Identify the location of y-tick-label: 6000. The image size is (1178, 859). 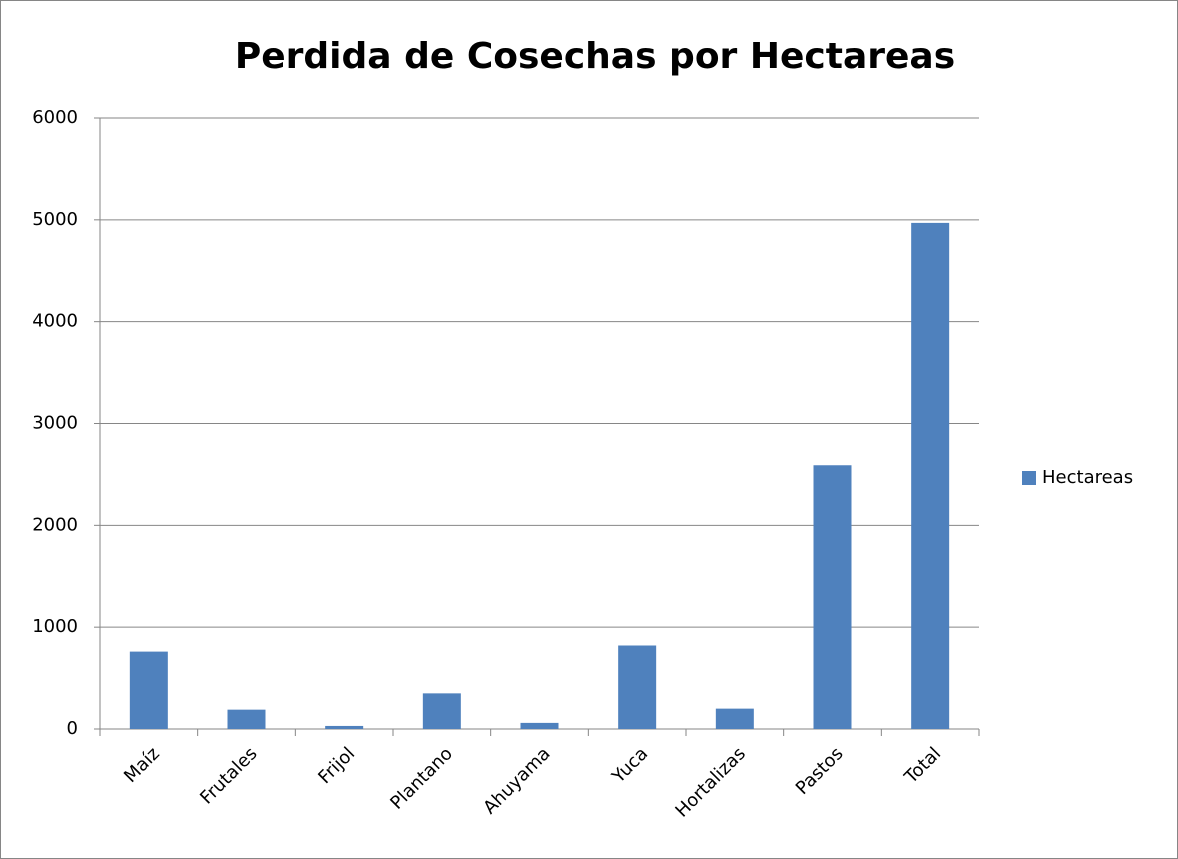
(55, 117).